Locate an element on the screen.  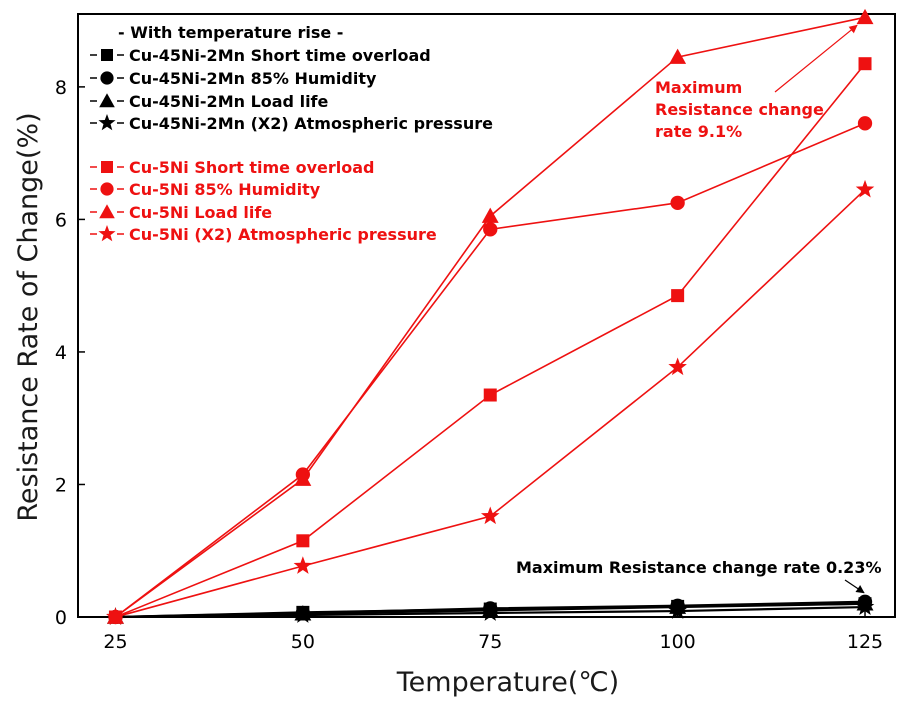
legend-item: Cu-45Ni-2Mn (X2) Atmospheric pressure is located at coordinates (291, 123).